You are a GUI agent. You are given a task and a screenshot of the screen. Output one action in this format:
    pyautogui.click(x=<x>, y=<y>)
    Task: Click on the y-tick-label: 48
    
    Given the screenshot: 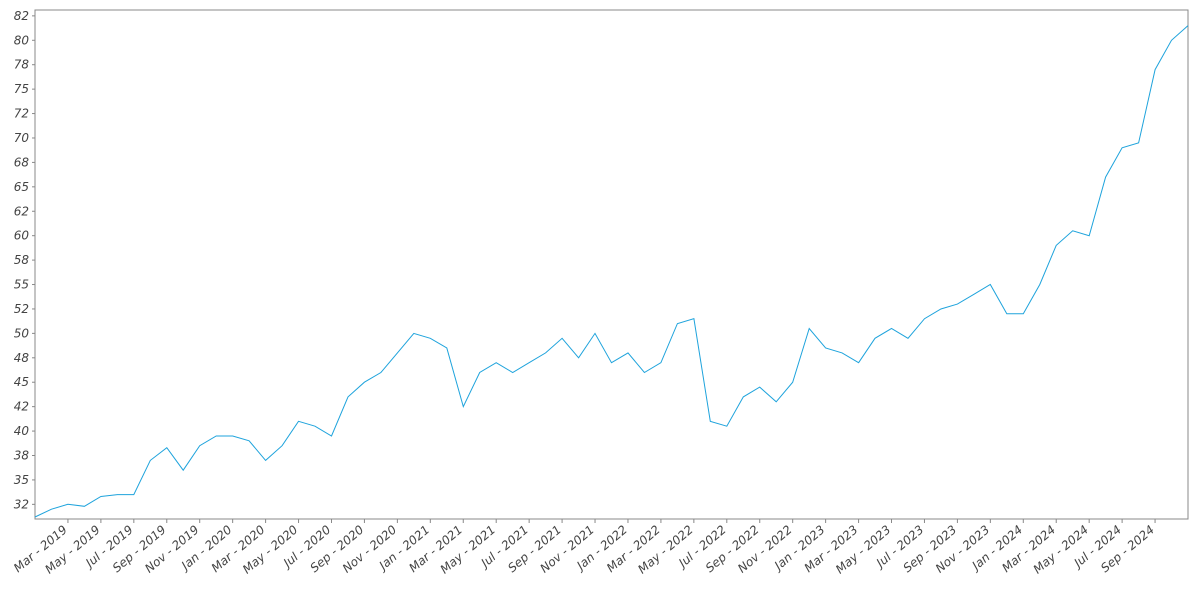 What is the action you would take?
    pyautogui.click(x=22, y=358)
    